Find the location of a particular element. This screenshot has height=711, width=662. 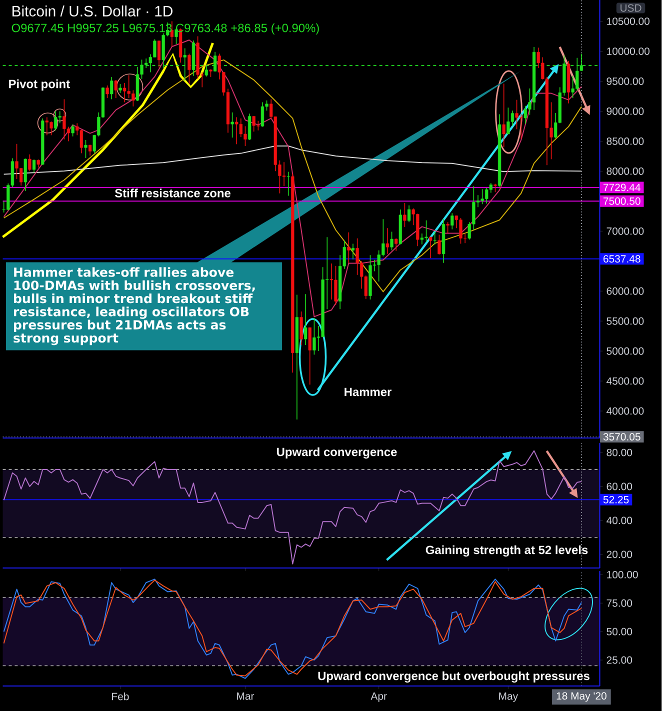

ref-line-label: 7729.44 is located at coordinates (622, 188).